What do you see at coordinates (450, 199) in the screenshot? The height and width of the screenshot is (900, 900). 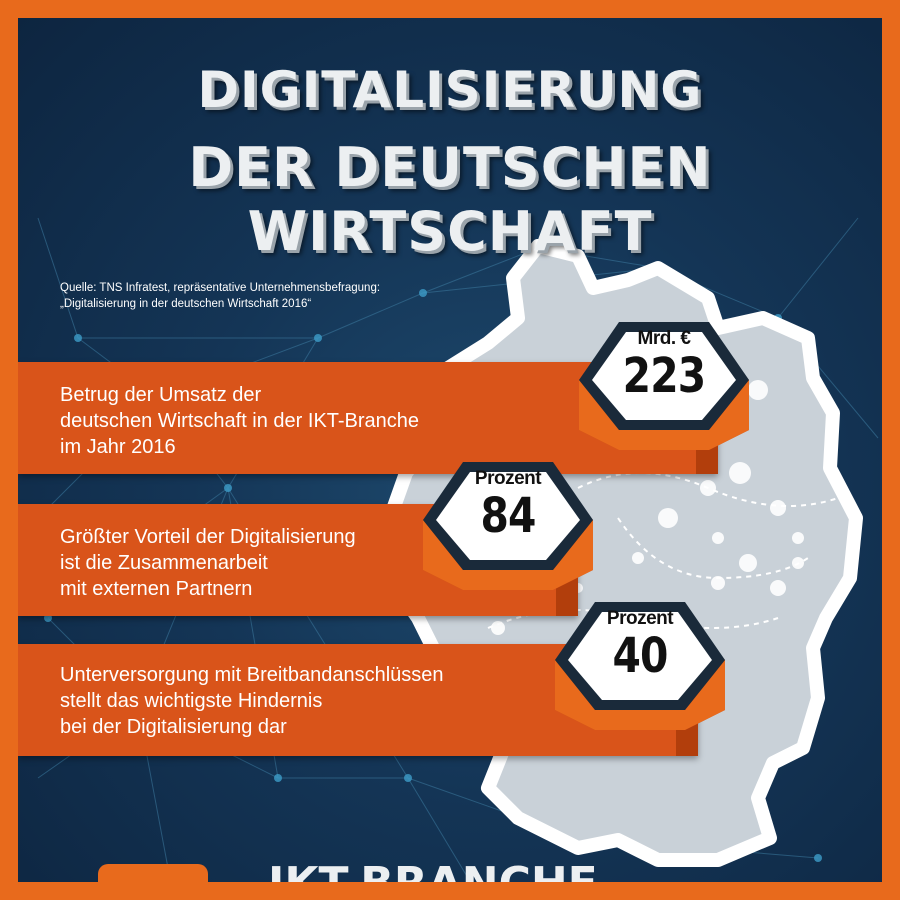 I see `title-line-2: DER DEUTSCHEN WIRTSCHAFT` at bounding box center [450, 199].